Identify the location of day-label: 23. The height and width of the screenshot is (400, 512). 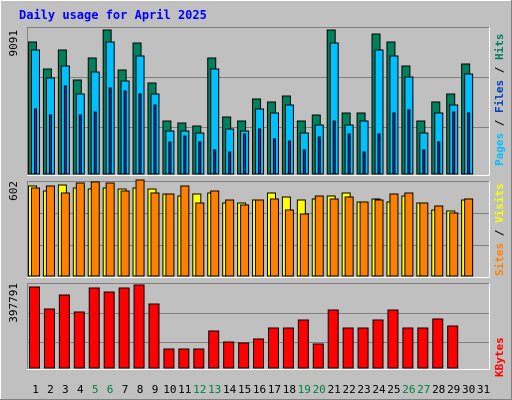
(363, 389).